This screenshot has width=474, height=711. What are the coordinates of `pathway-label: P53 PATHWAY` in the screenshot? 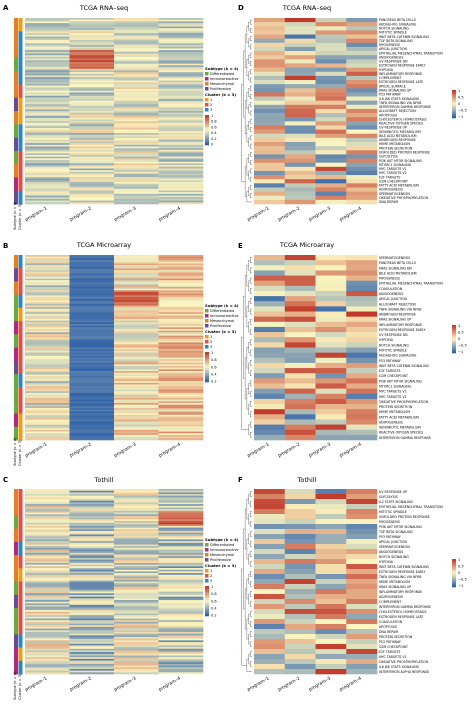 It's located at (390, 95).